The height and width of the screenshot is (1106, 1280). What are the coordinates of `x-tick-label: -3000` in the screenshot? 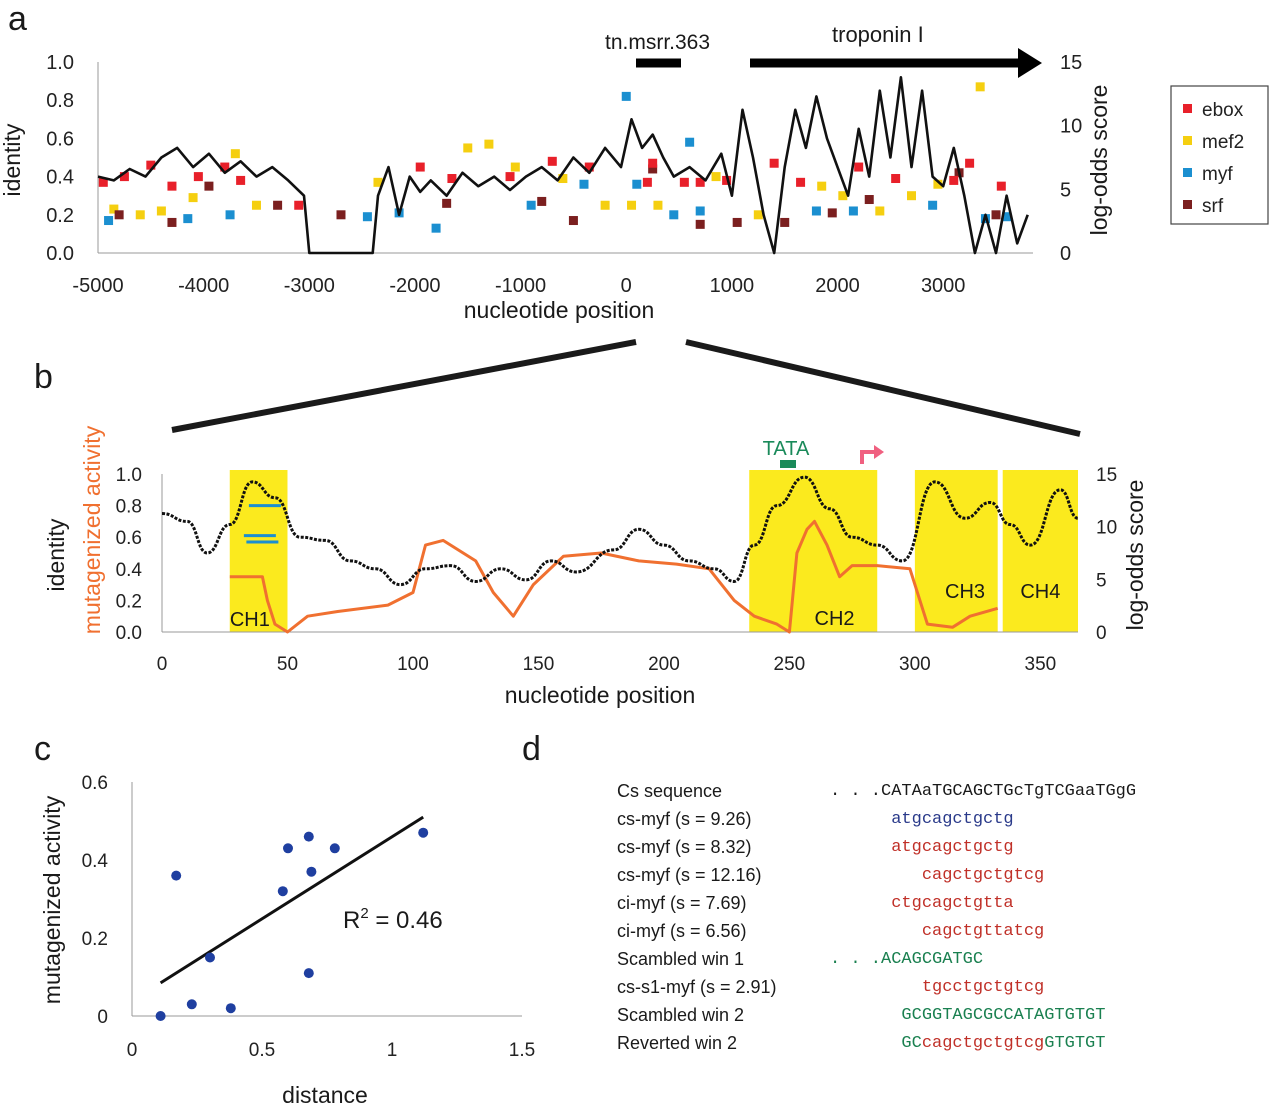 It's located at (309, 286).